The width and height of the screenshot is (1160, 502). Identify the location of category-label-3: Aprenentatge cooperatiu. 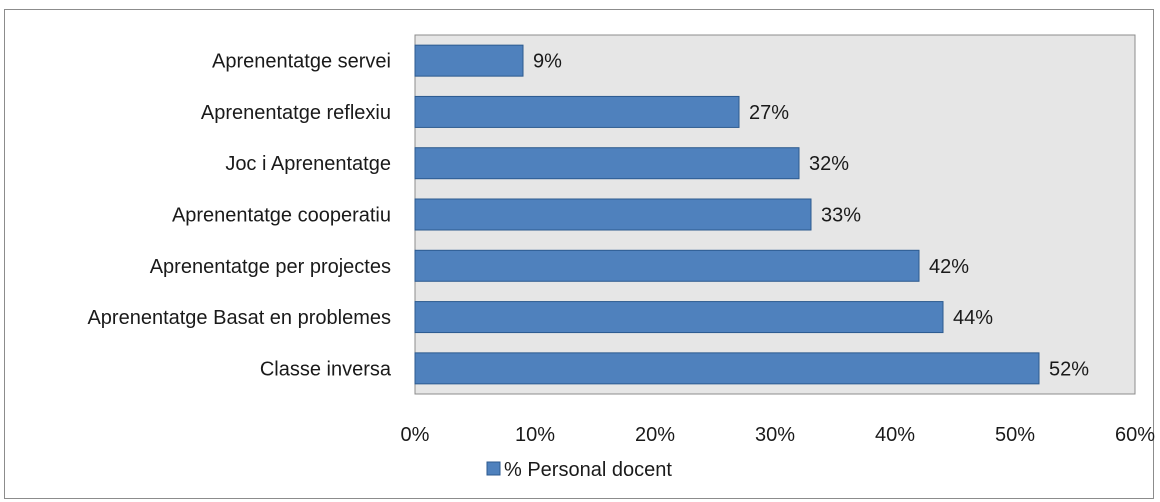
(281, 216).